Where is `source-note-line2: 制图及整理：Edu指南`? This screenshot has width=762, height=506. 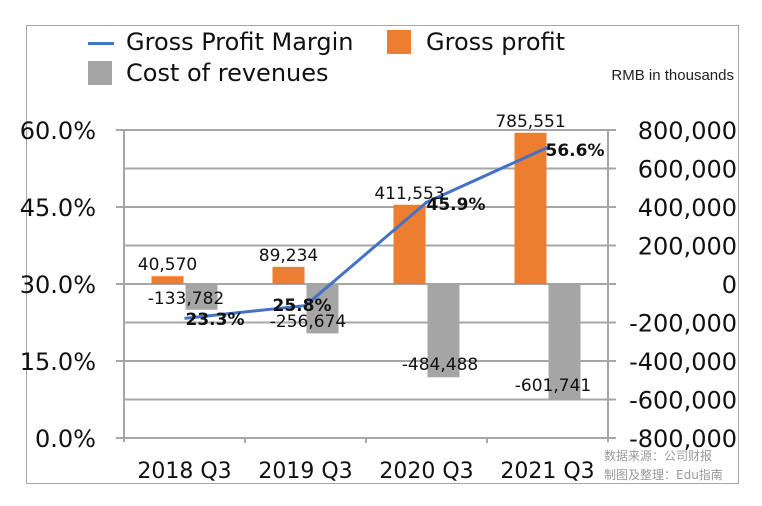 source-note-line2: 制图及整理：Edu指南 is located at coordinates (663, 475).